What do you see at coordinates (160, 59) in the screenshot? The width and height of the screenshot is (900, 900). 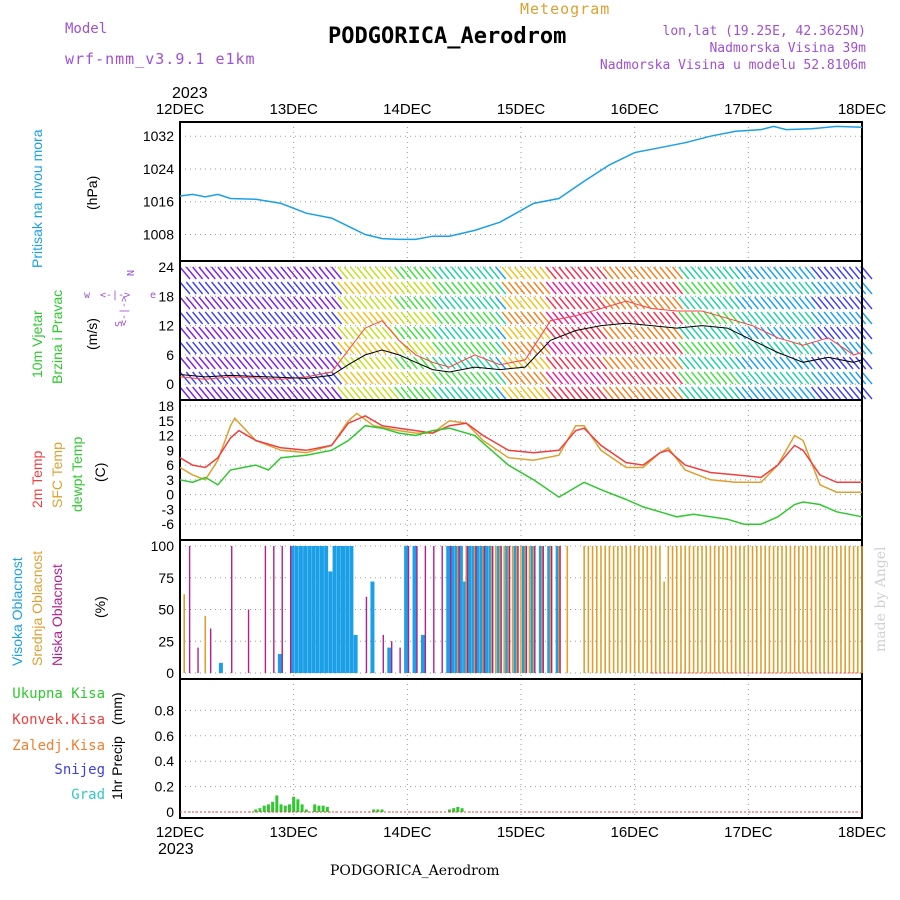 I see `model-name: wrf-nmm_v3.9.1 e1km` at bounding box center [160, 59].